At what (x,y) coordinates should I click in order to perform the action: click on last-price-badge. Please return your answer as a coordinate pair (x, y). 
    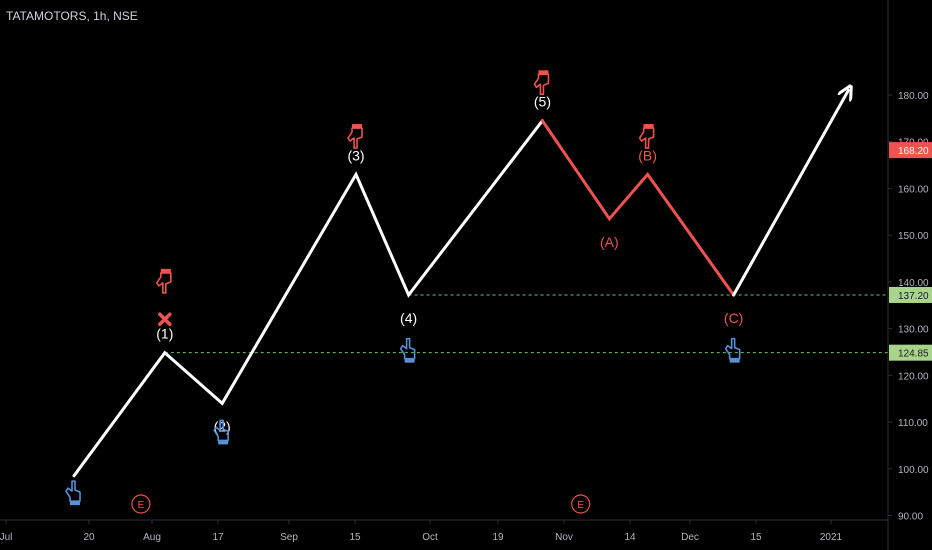
    Looking at the image, I should click on (910, 150).